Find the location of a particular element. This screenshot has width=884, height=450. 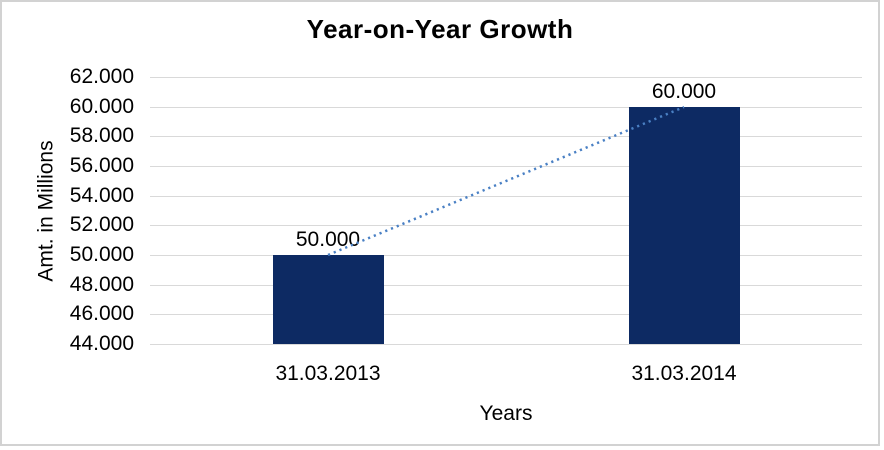

y-tick-label: 46.000 is located at coordinates (101, 313).